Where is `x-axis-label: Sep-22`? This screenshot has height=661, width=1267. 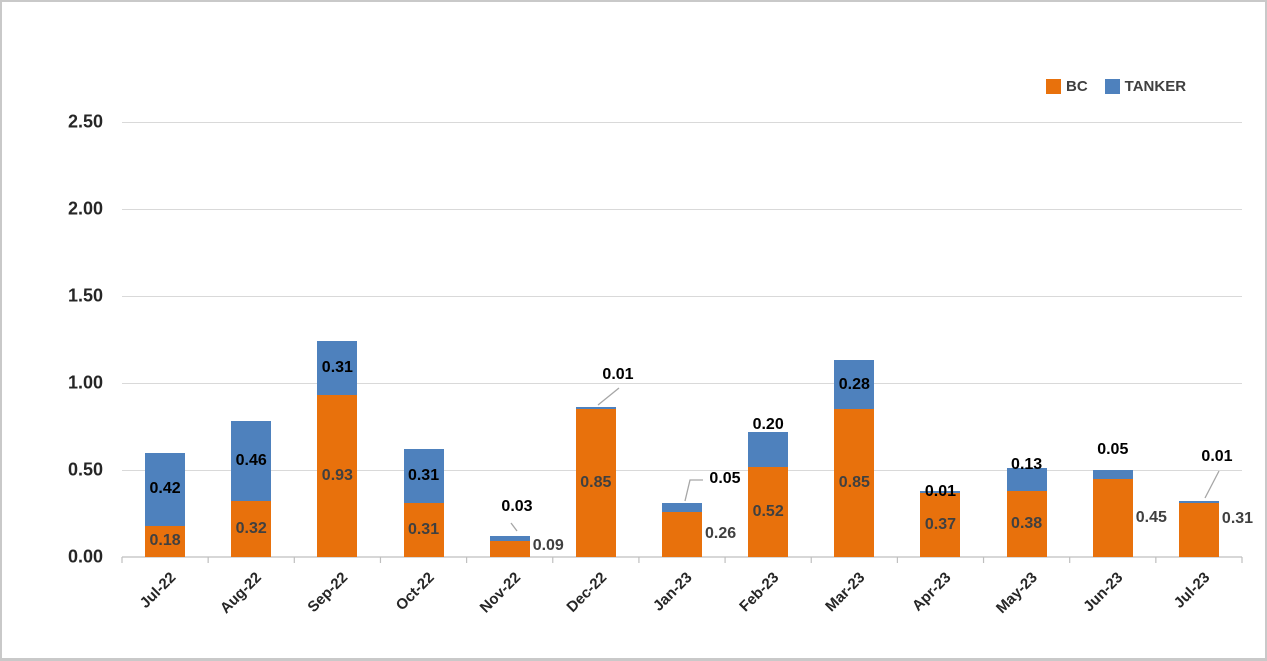 x-axis-label: Sep-22 is located at coordinates (328, 592).